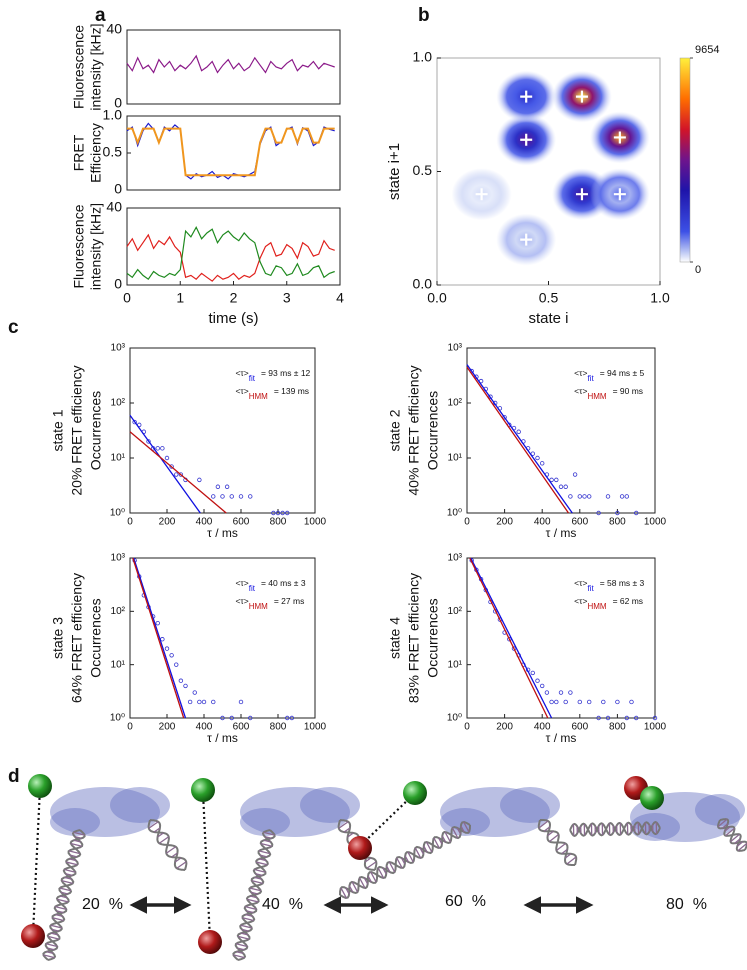 The image size is (747, 970). What do you see at coordinates (118, 403) in the screenshot?
I see `y-tick-label: 10²` at bounding box center [118, 403].